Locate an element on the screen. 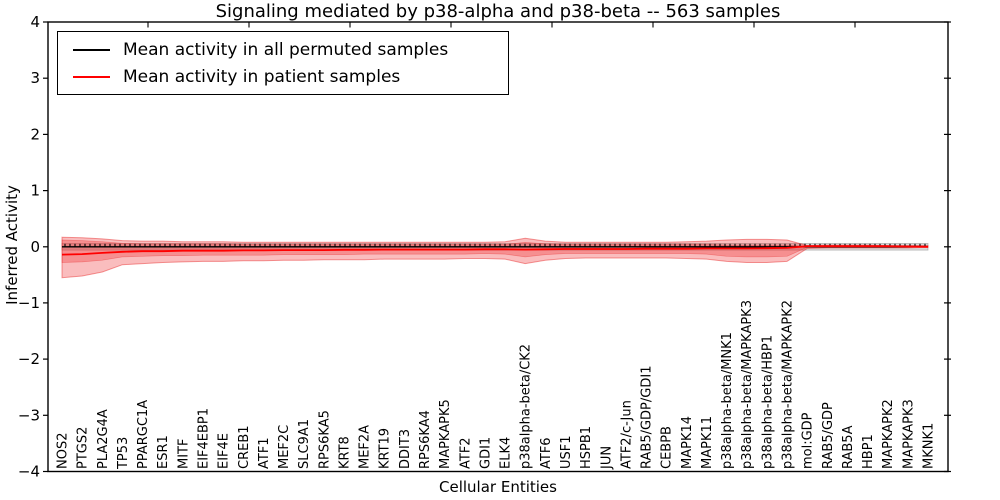  x-tick-label: MAPK11 is located at coordinates (707, 442).